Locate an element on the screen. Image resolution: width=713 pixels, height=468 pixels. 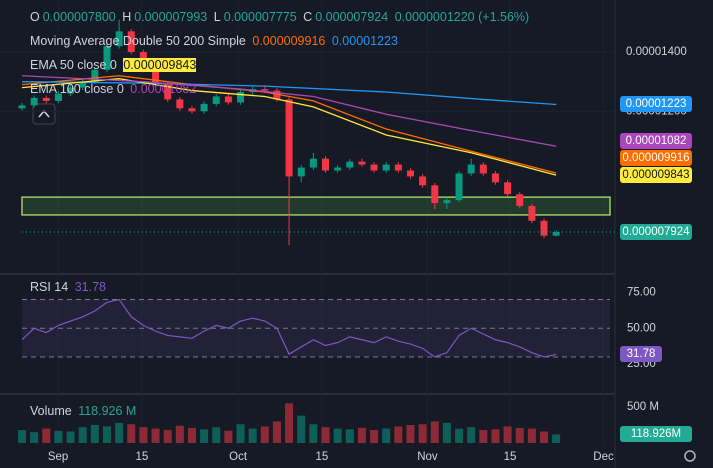
collapse-button is located at coordinates (44, 114).